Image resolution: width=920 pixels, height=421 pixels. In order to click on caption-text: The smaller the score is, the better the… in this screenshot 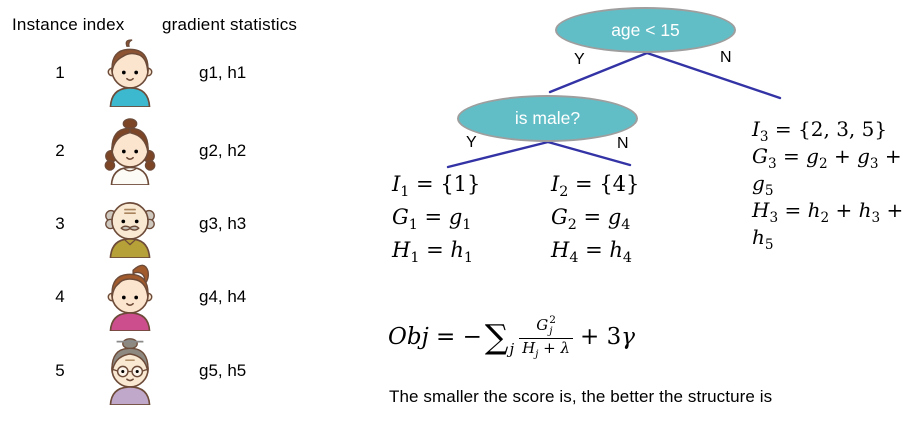, I will do `click(581, 396)`.